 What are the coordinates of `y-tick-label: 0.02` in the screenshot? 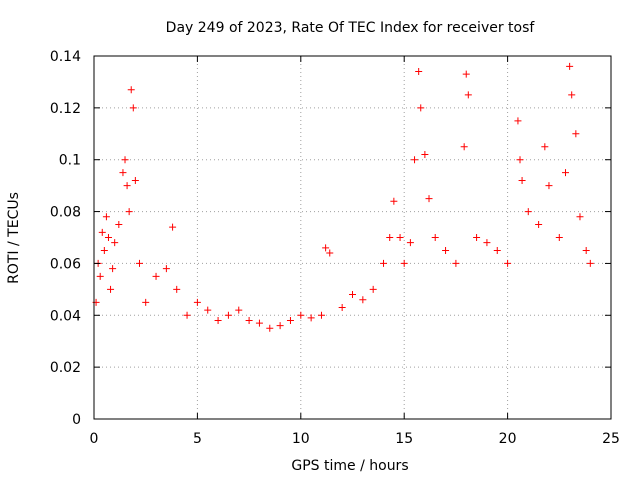 It's located at (65, 368).